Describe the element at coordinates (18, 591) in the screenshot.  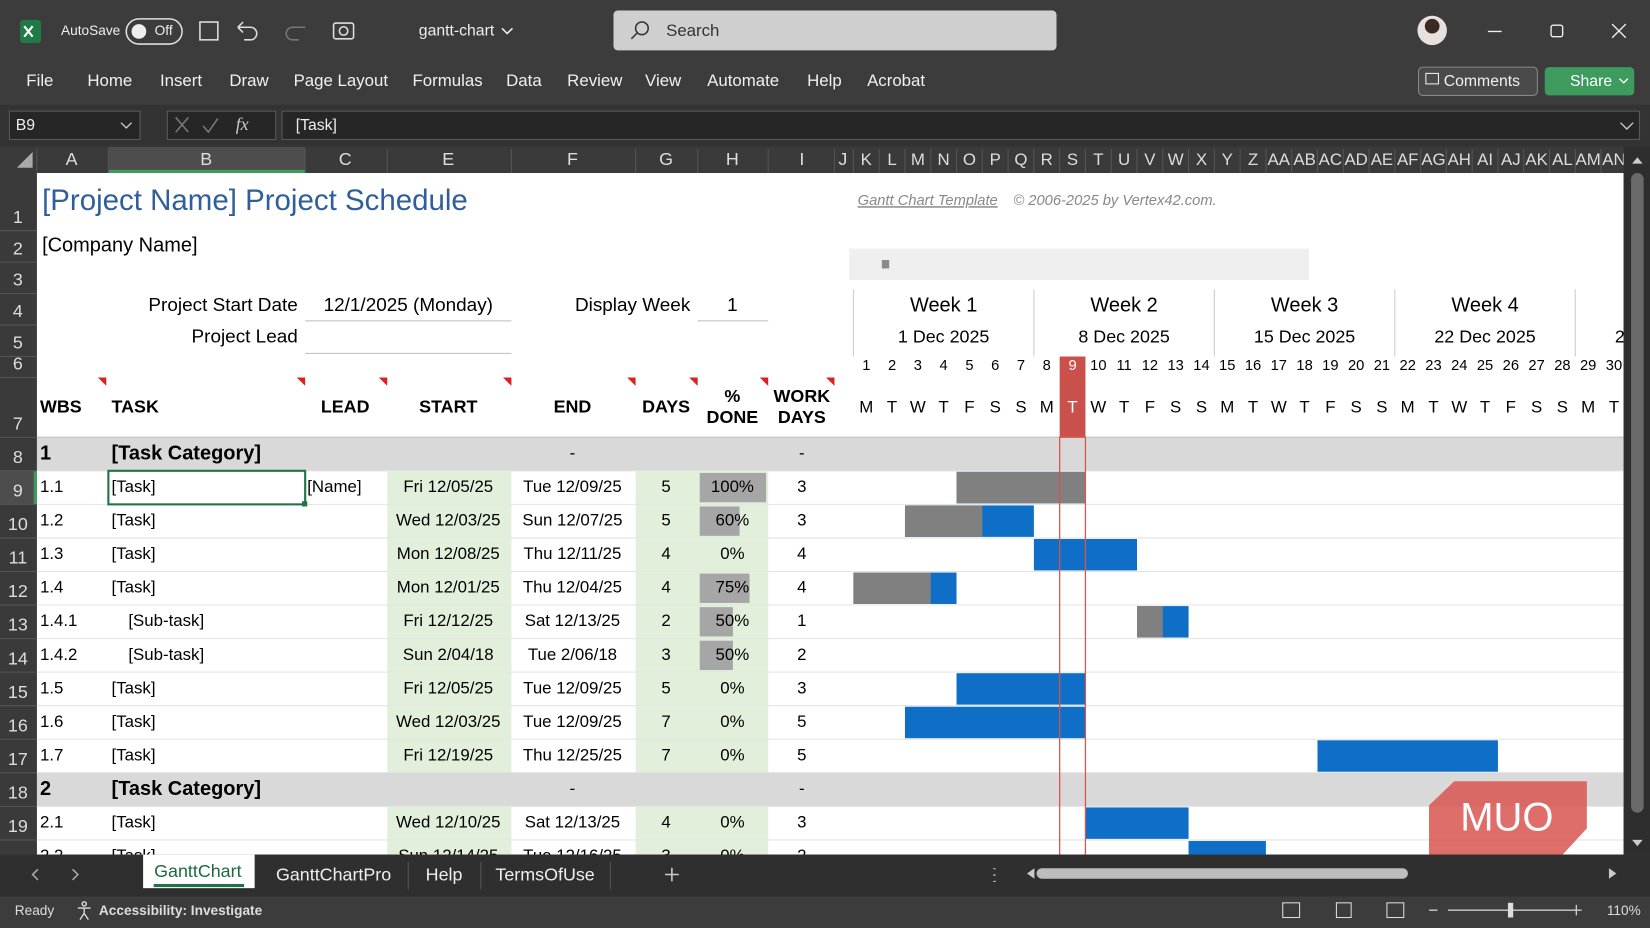
I see `row-header: 12` at that location.